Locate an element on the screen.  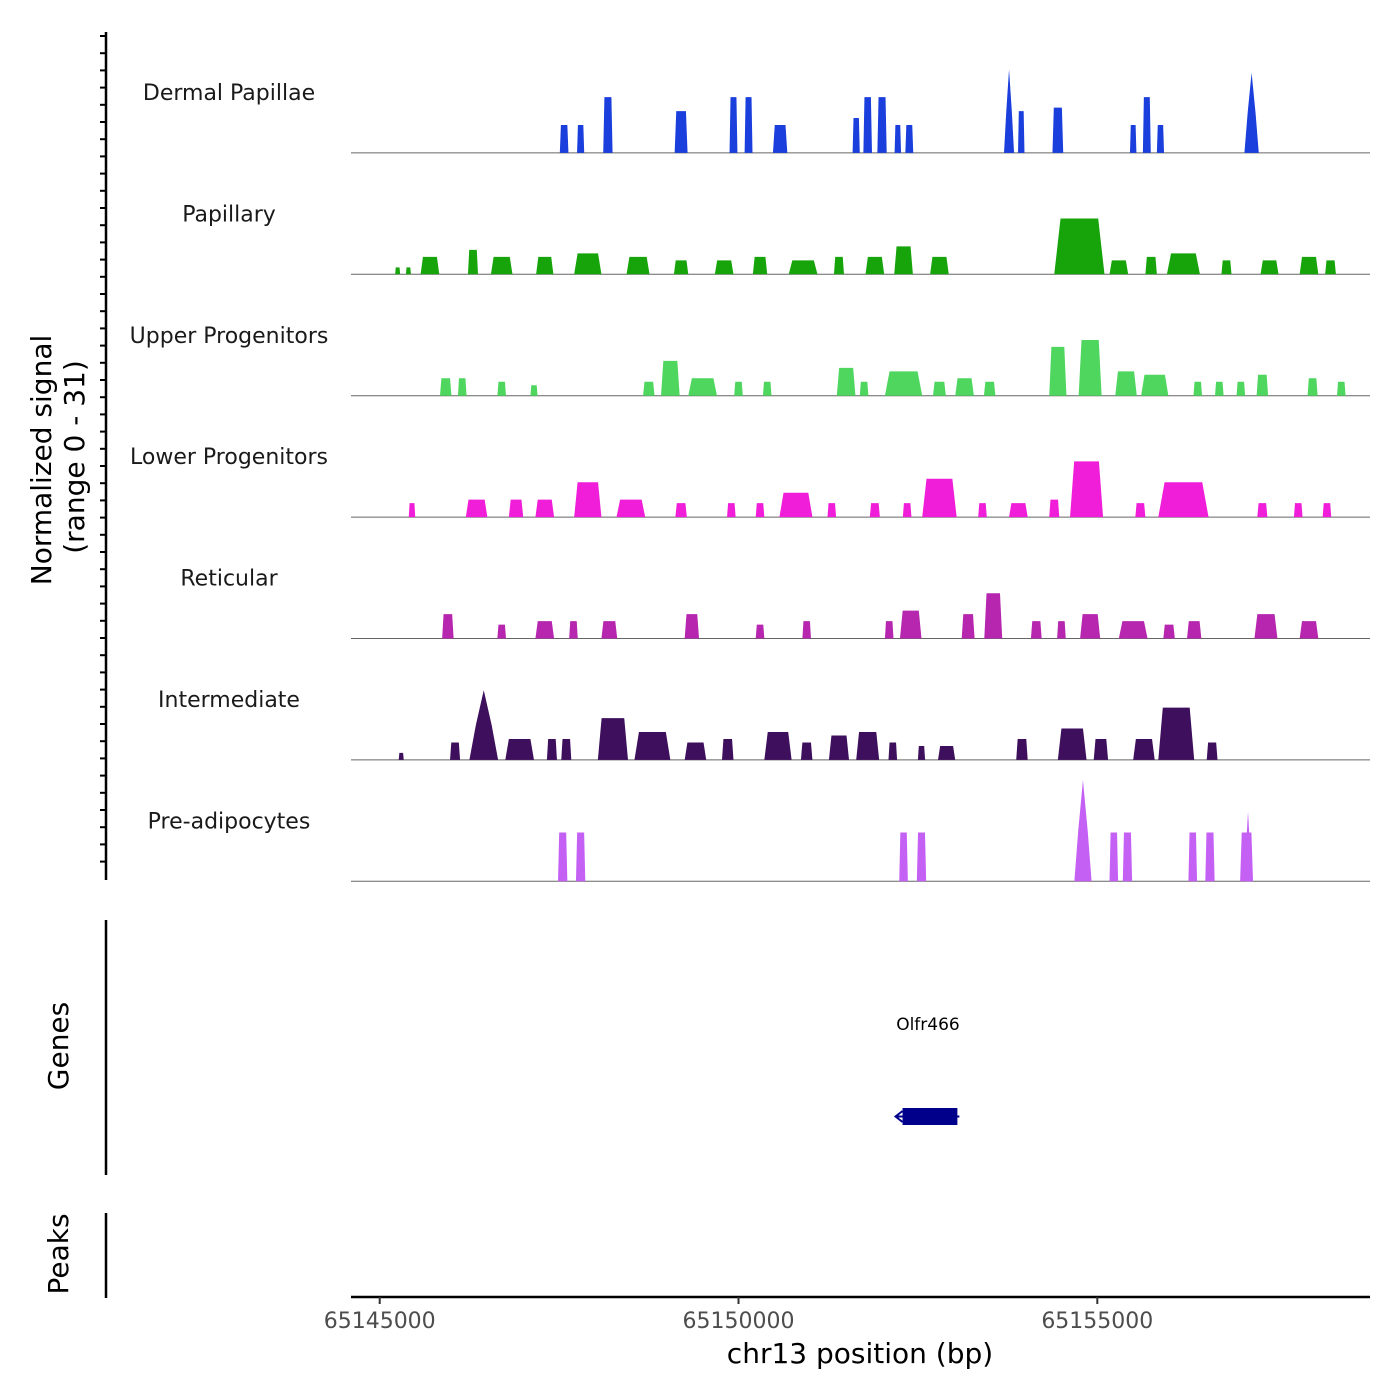
x-tick-label: 65155000 is located at coordinates (1097, 1321).